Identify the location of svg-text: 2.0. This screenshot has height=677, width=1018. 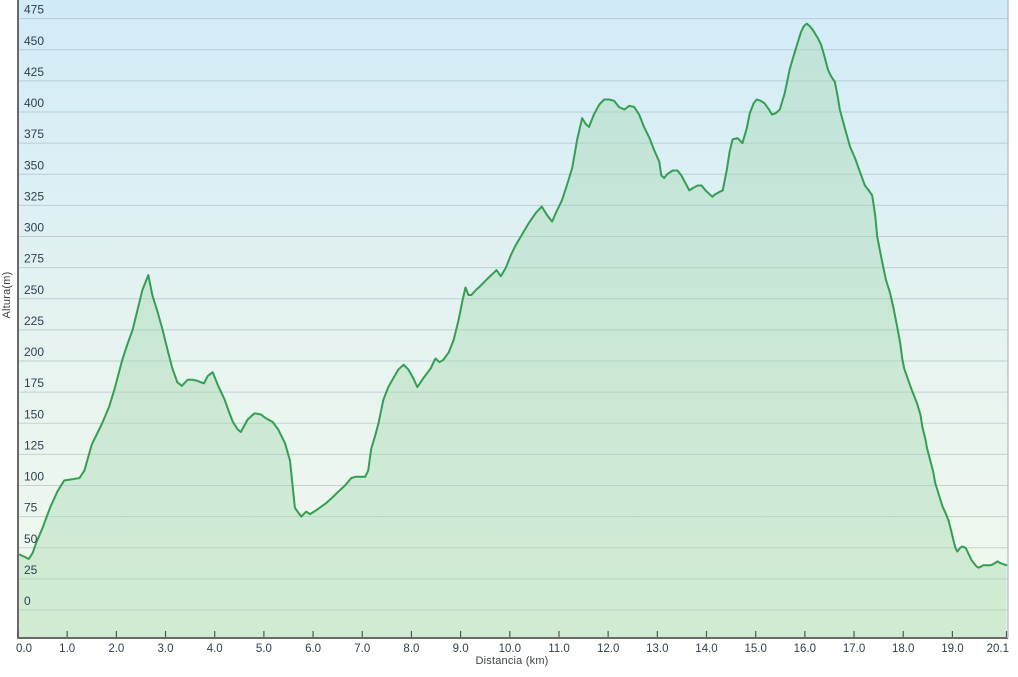
(116, 649).